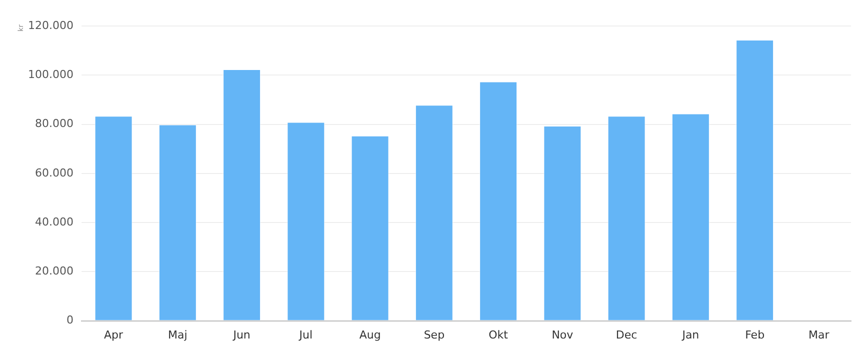 The height and width of the screenshot is (349, 865). What do you see at coordinates (54, 173) in the screenshot?
I see `y-tick-label: 60.000` at bounding box center [54, 173].